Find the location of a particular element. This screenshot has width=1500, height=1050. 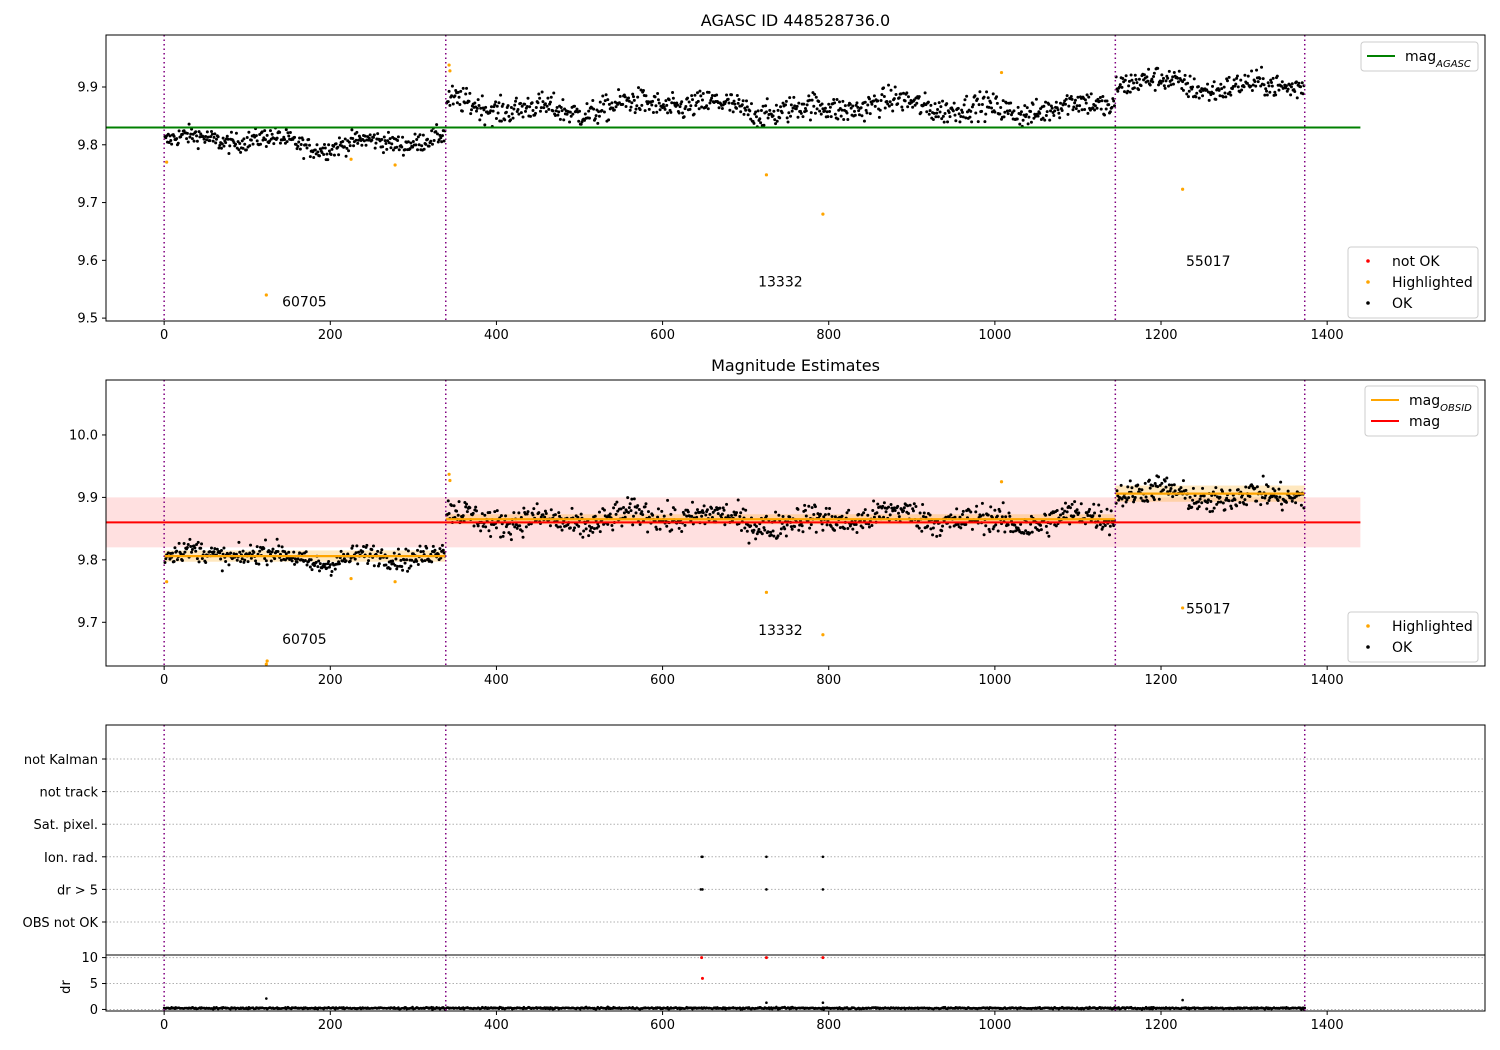

dr-outlier-point is located at coordinates (766, 1003).